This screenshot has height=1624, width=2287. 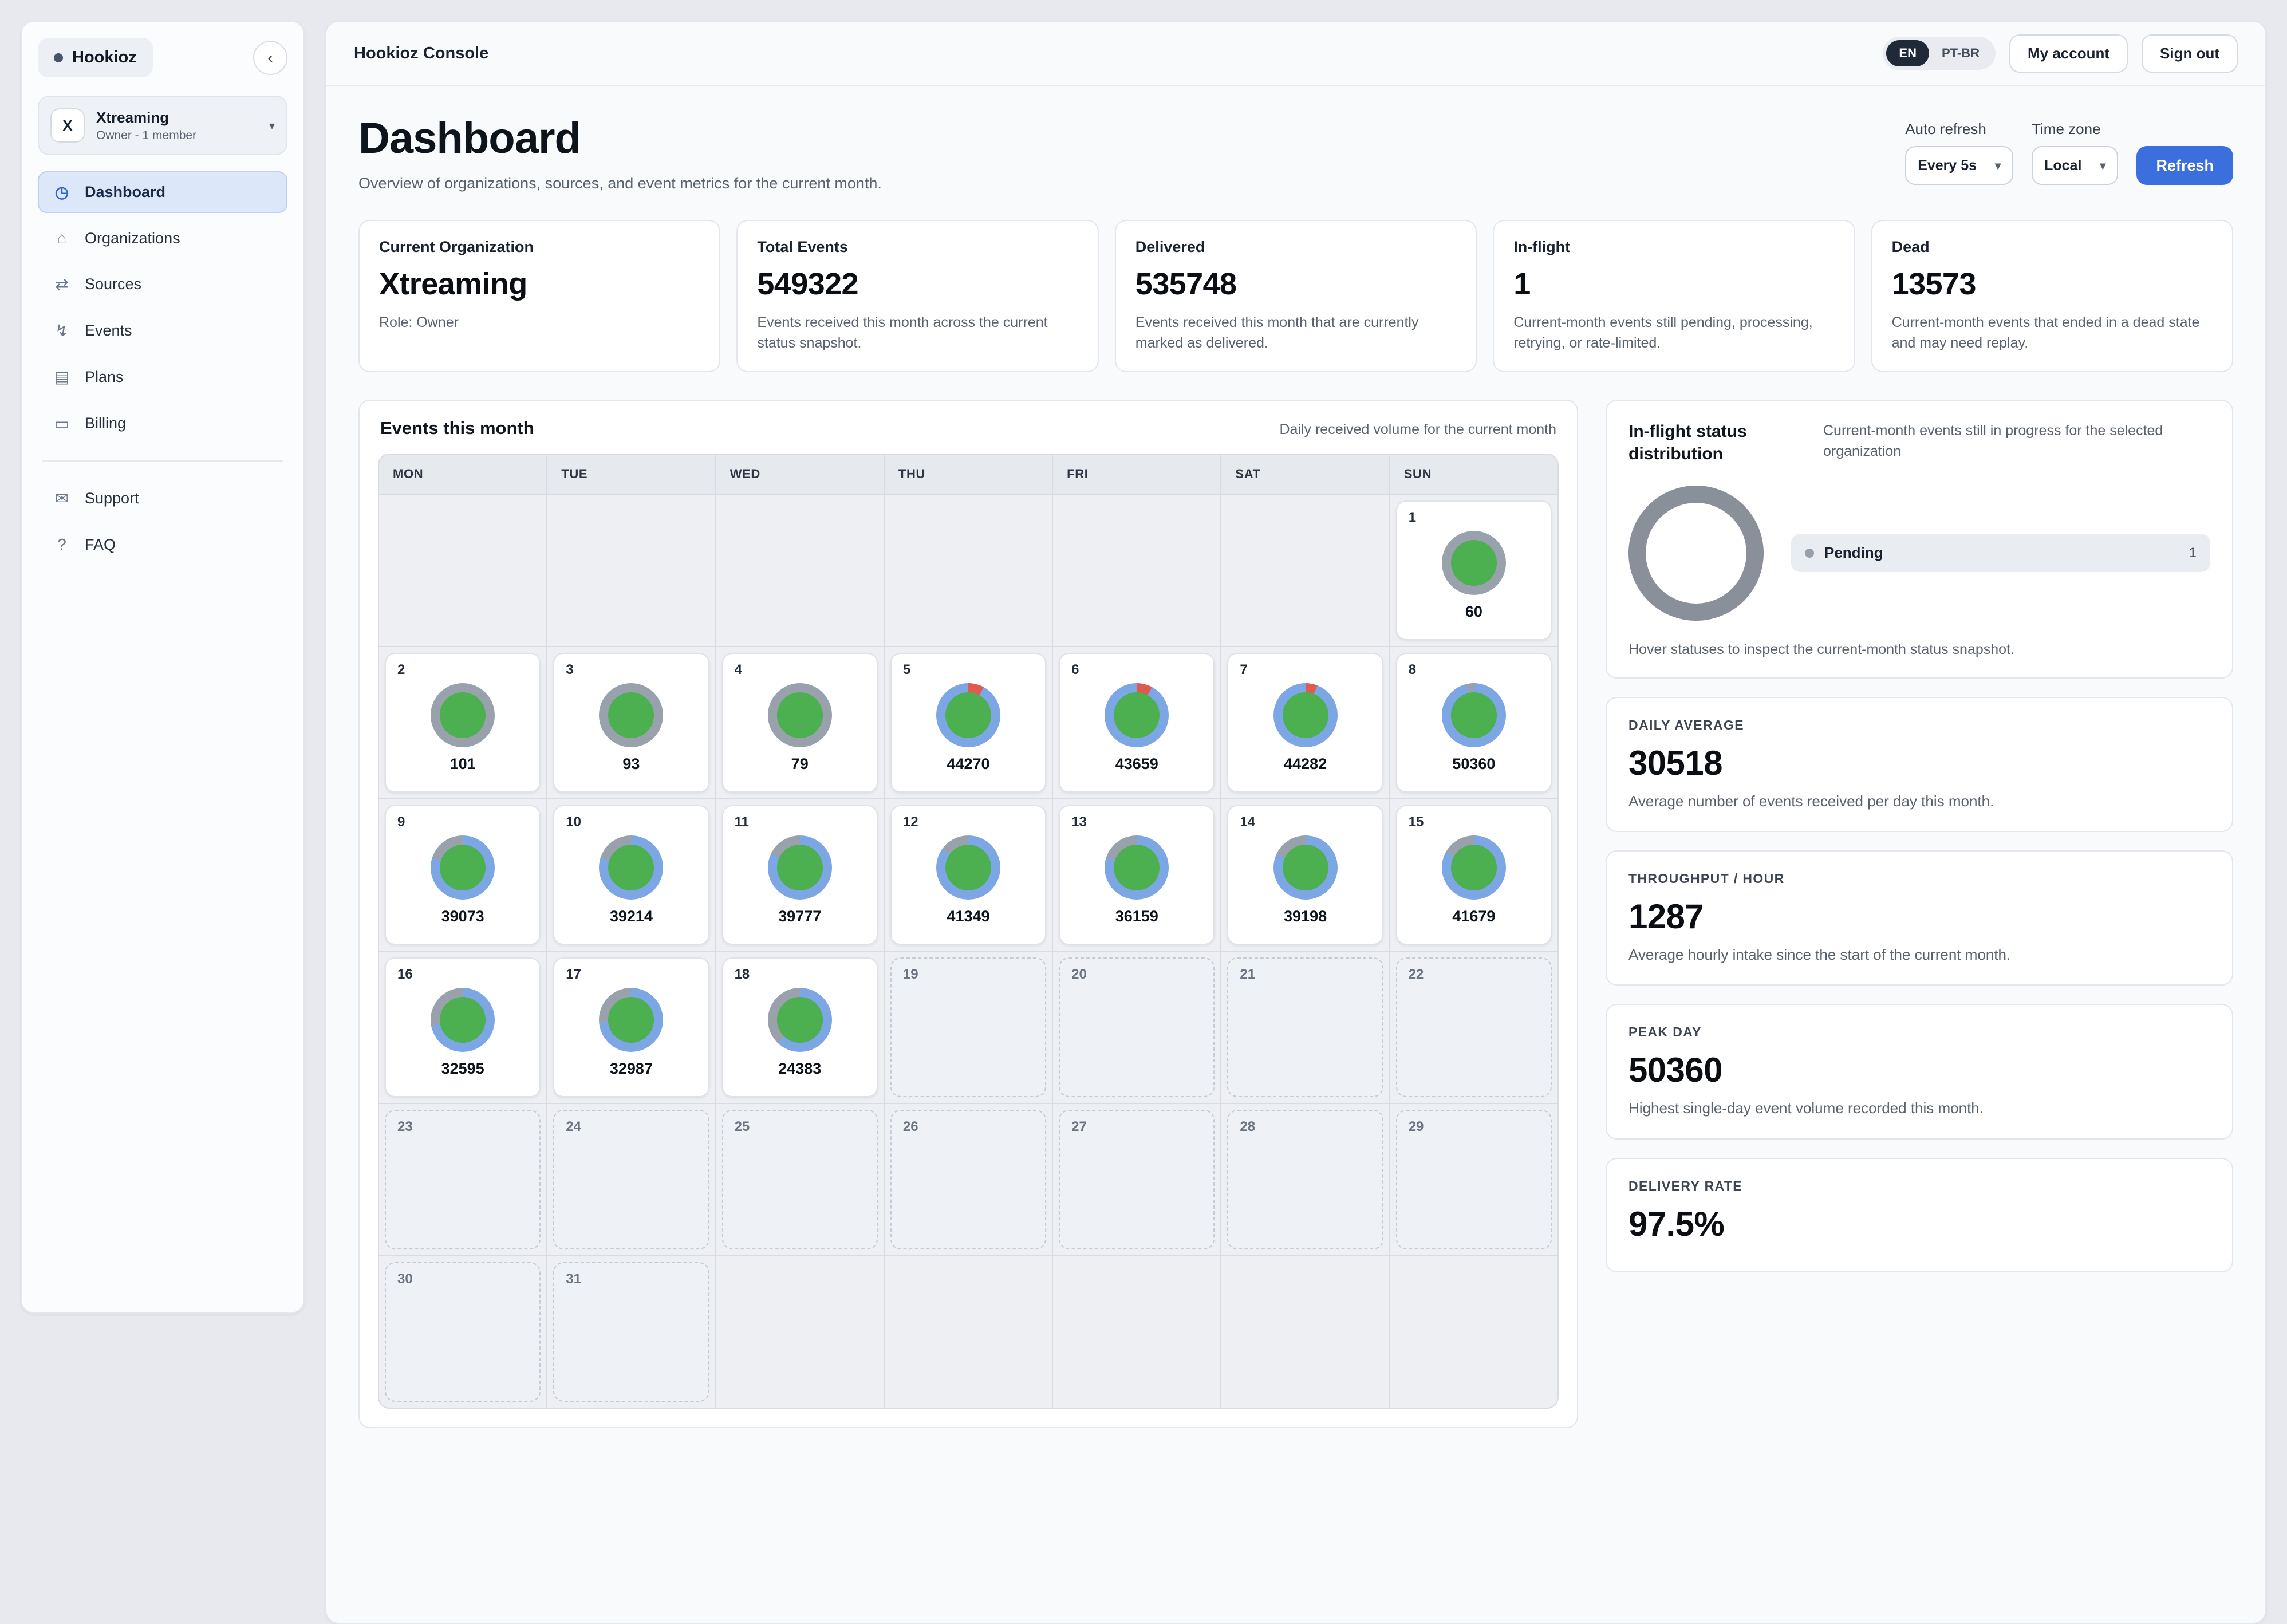 I want to click on page-title: Dashboard, so click(x=469, y=138).